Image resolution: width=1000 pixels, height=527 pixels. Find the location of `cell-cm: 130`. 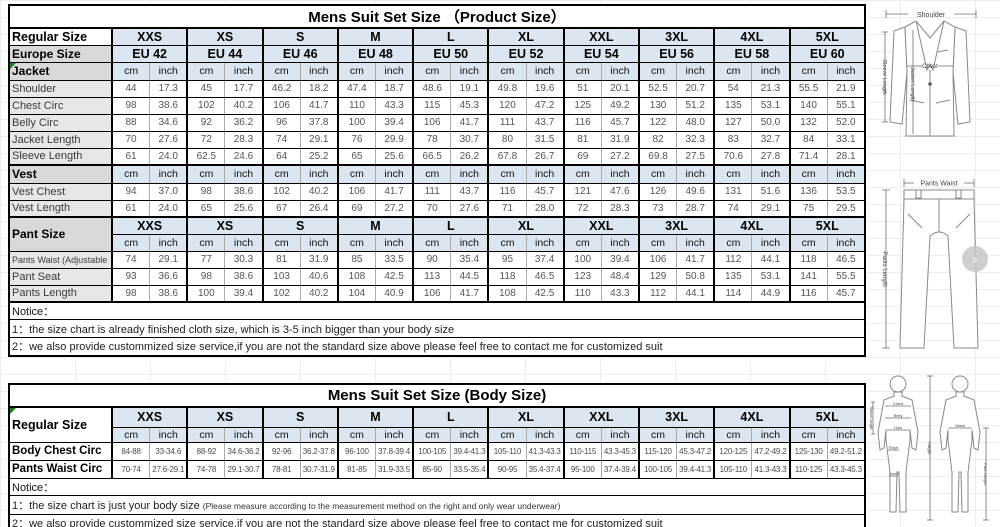

cell-cm: 130 is located at coordinates (657, 105).